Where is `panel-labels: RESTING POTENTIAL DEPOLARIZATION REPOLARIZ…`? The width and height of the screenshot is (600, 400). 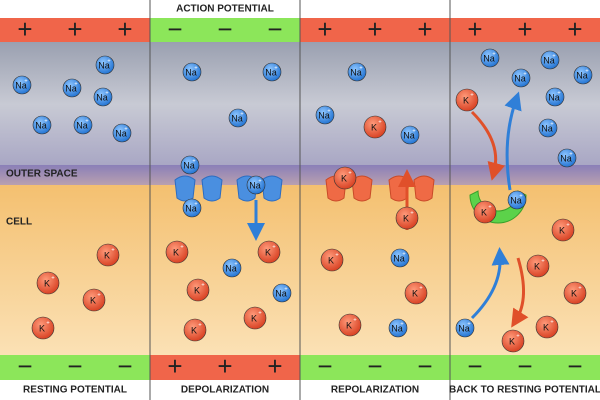
panel-labels: RESTING POTENTIAL DEPOLARIZATION REPOLARIZ… is located at coordinates (311, 390).